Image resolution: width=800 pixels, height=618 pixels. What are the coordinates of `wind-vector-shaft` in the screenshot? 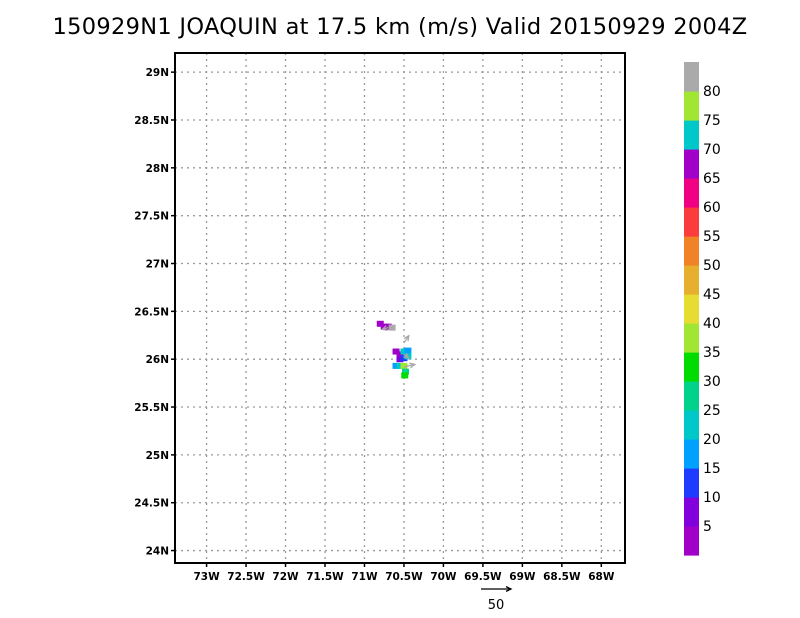 It's located at (409, 365).